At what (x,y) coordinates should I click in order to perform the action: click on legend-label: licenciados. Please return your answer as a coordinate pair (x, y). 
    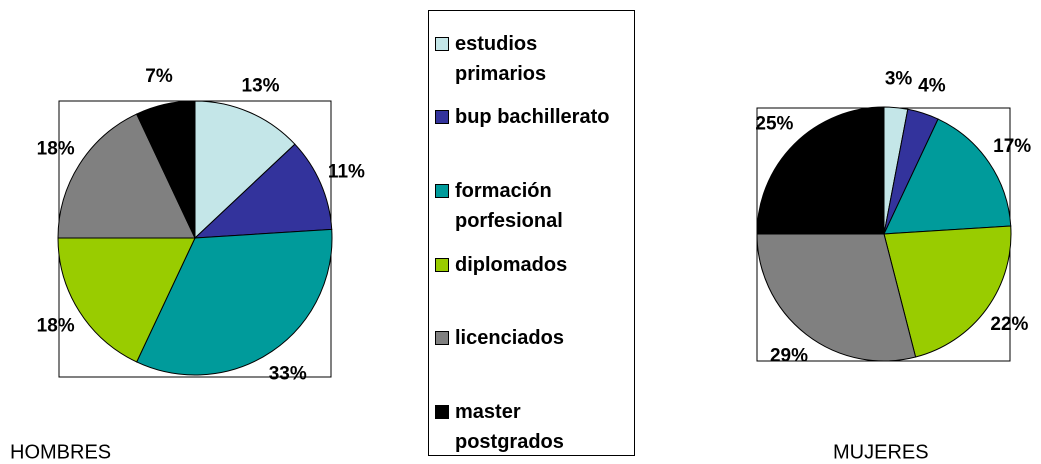
    Looking at the image, I should click on (509, 338).